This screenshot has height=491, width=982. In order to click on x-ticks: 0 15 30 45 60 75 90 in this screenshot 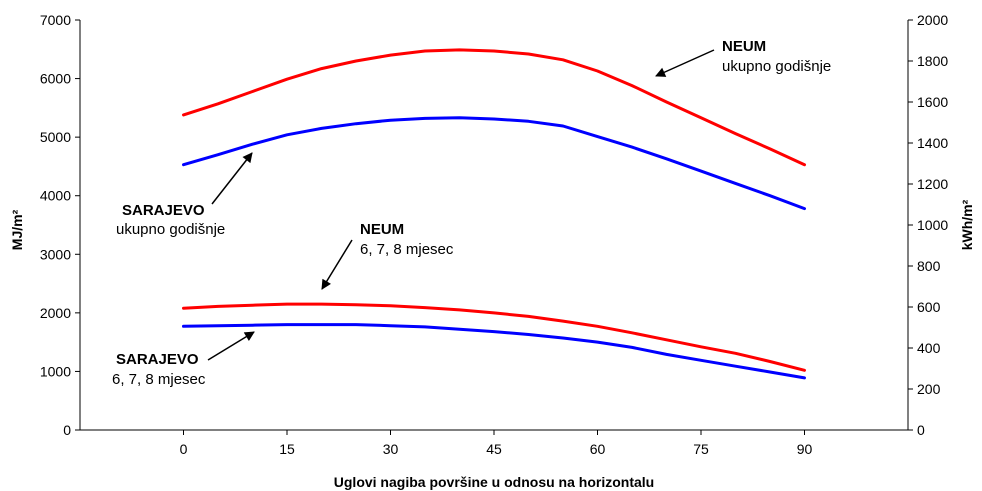, I will do `click(496, 443)`.